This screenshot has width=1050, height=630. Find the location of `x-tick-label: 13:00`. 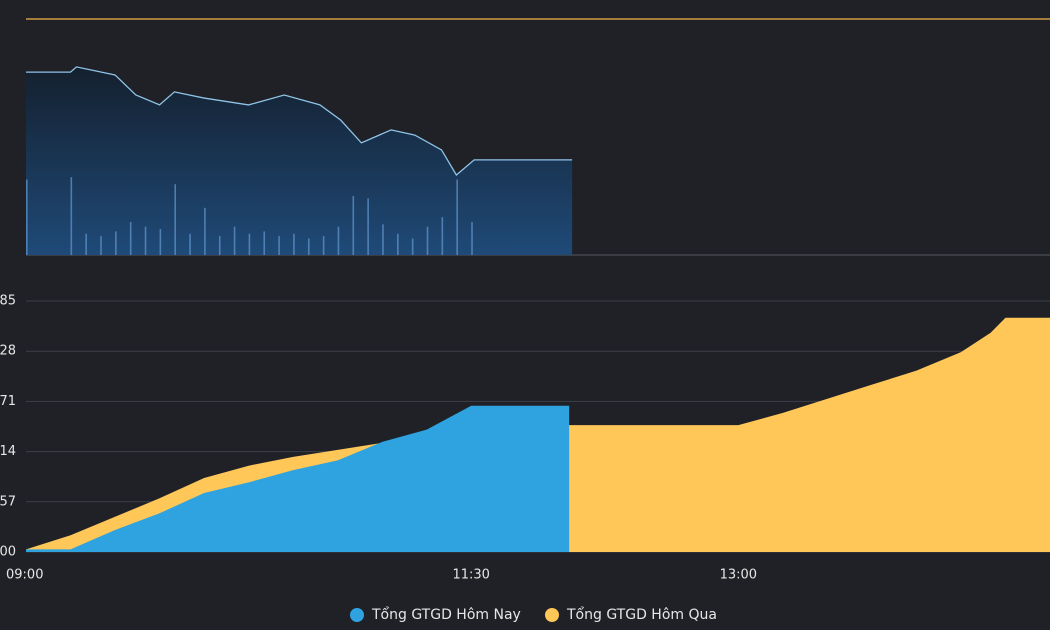

x-tick-label: 13:00 is located at coordinates (738, 575).